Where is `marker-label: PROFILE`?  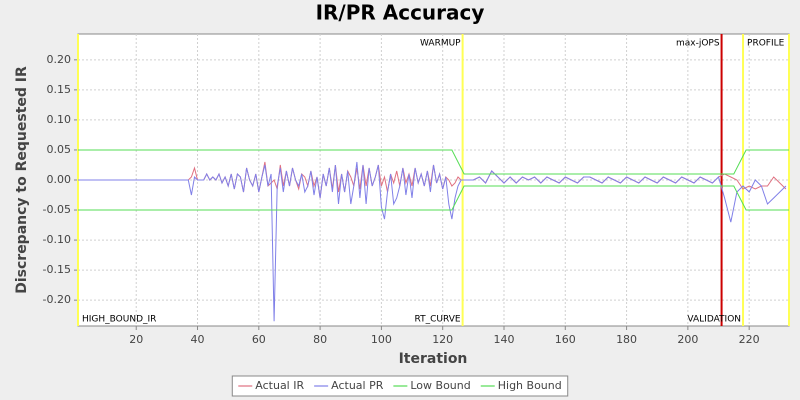 marker-label: PROFILE is located at coordinates (766, 44).